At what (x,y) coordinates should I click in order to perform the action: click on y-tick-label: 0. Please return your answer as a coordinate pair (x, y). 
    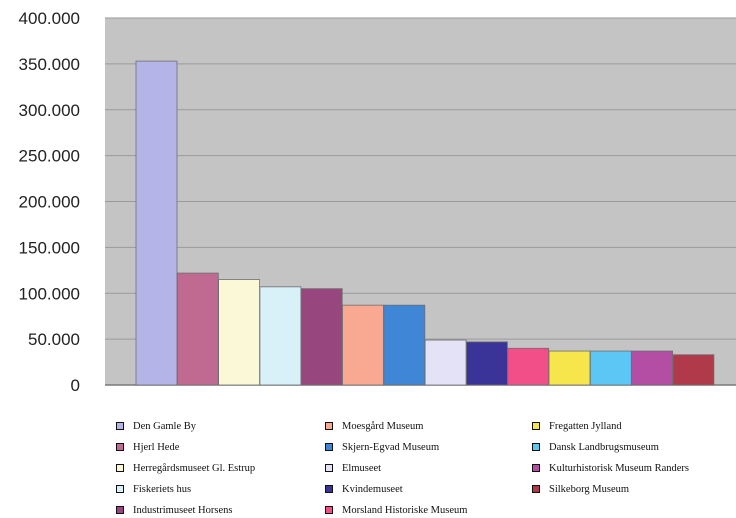
    Looking at the image, I should click on (75, 385).